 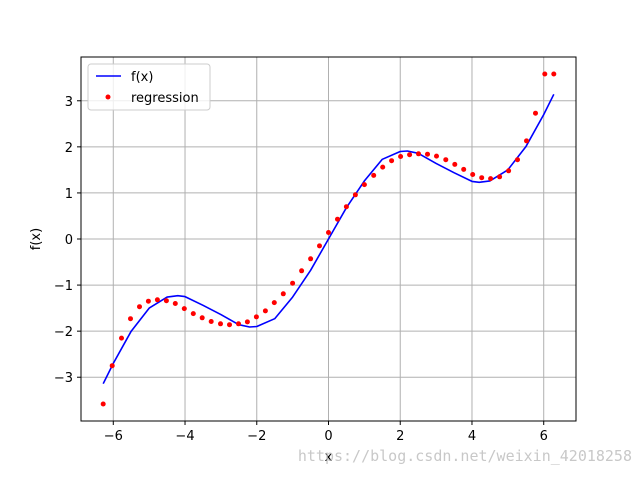 What do you see at coordinates (464, 456) in the screenshot?
I see `watermark: https://blog.csdn.net/weixin_42018258` at bounding box center [464, 456].